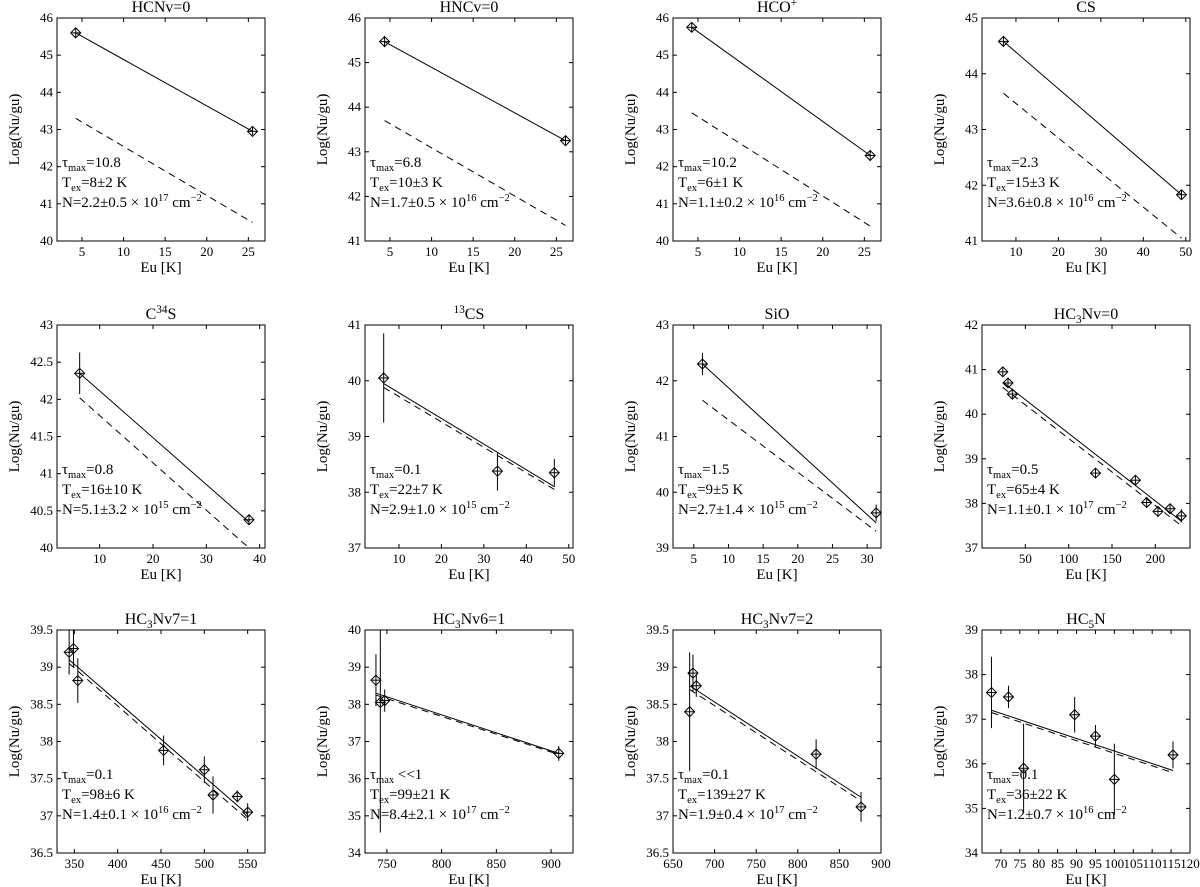 Image resolution: width=1200 pixels, height=887 pixels. Describe the element at coordinates (972, 852) in the screenshot. I see `y-tick-label: 34` at that location.